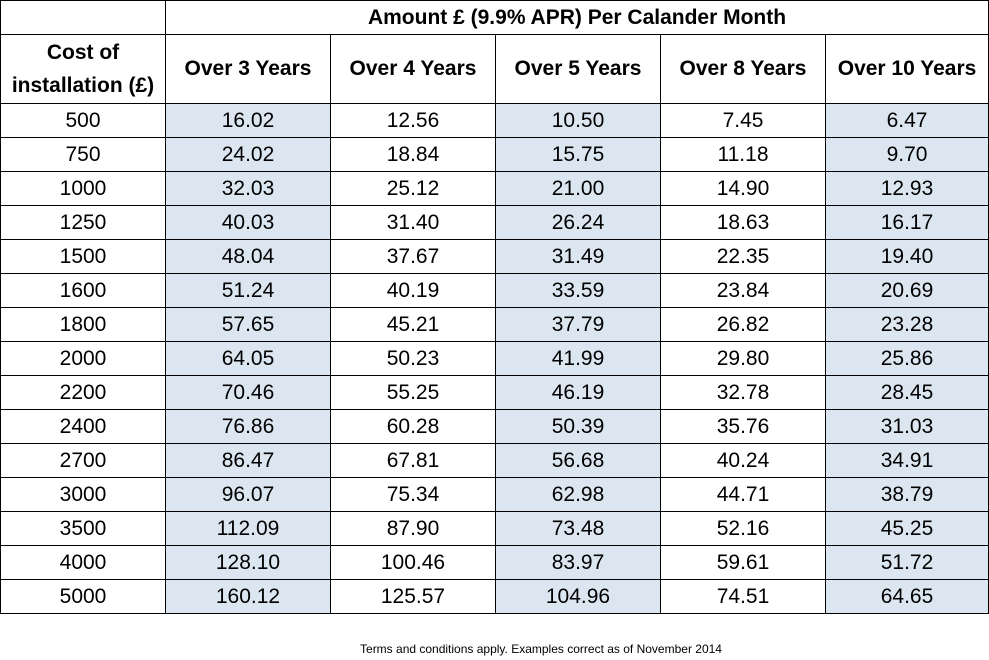  I want to click on amount-cell: 96.07, so click(248, 494).